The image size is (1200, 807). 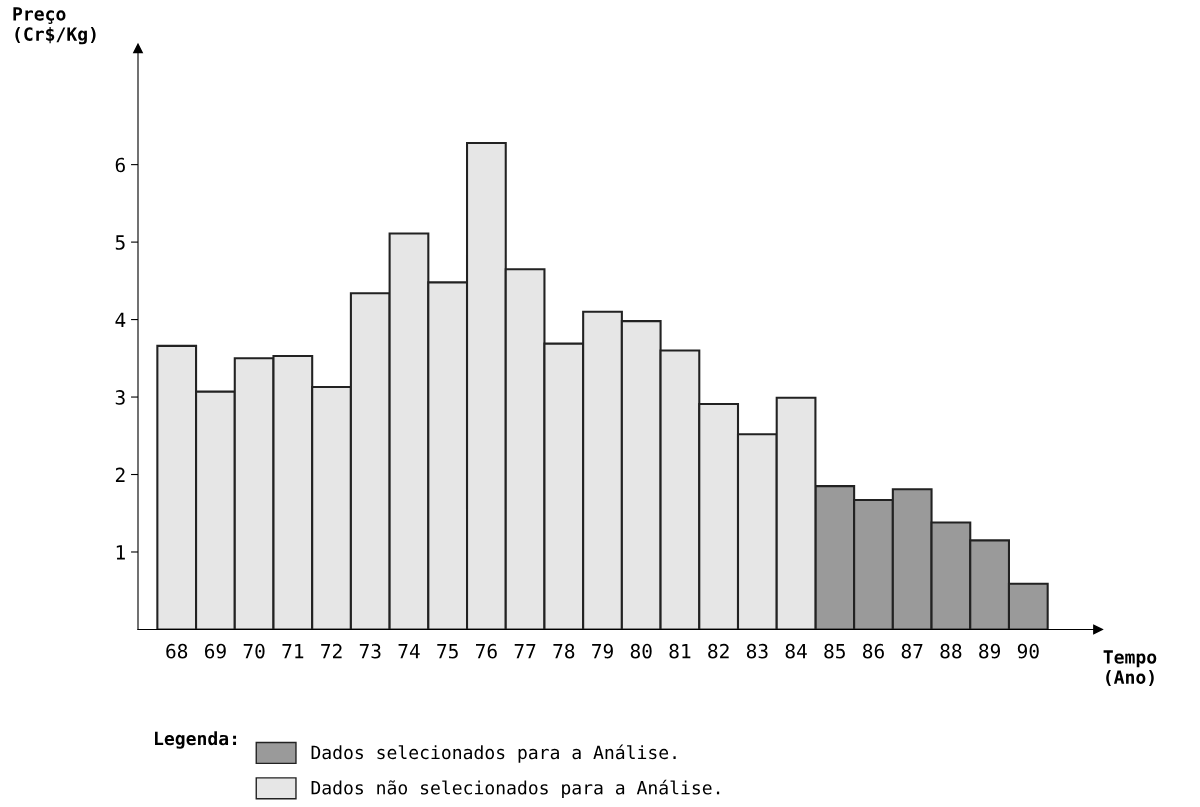 What do you see at coordinates (564, 651) in the screenshot?
I see `x-tick-label: 78` at bounding box center [564, 651].